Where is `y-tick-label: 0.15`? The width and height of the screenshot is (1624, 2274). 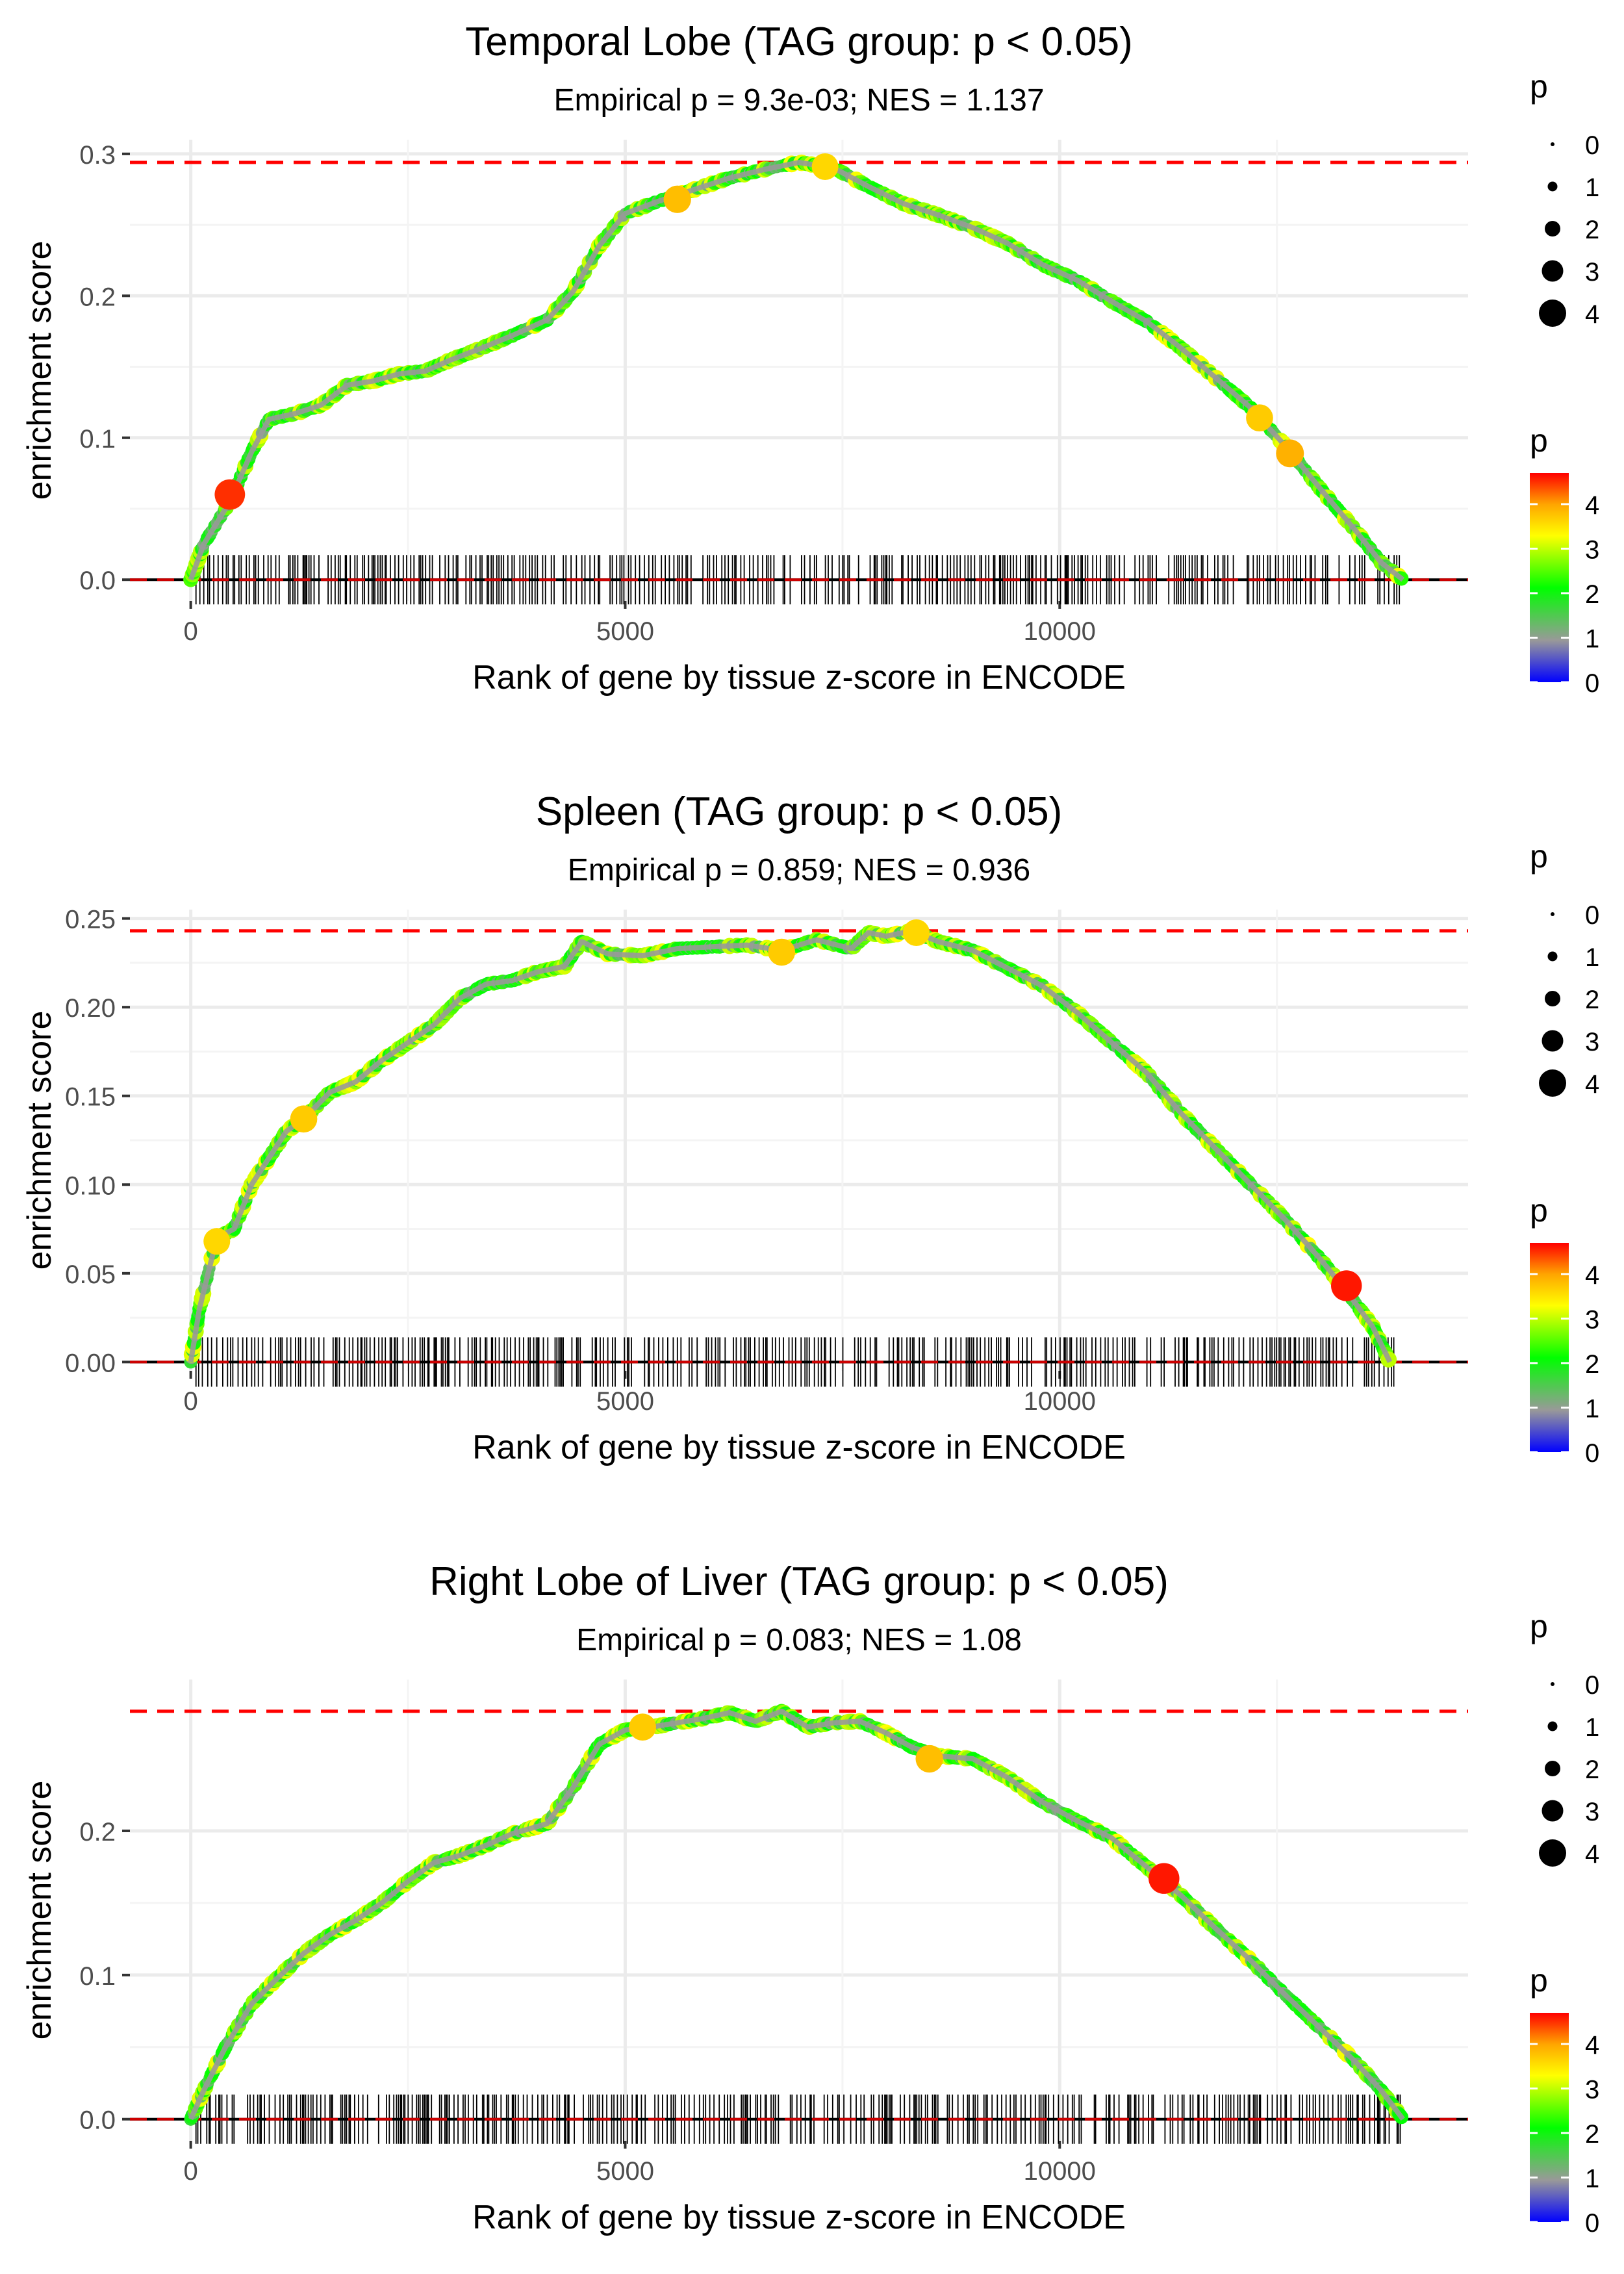
y-tick-label: 0.15 is located at coordinates (90, 1097).